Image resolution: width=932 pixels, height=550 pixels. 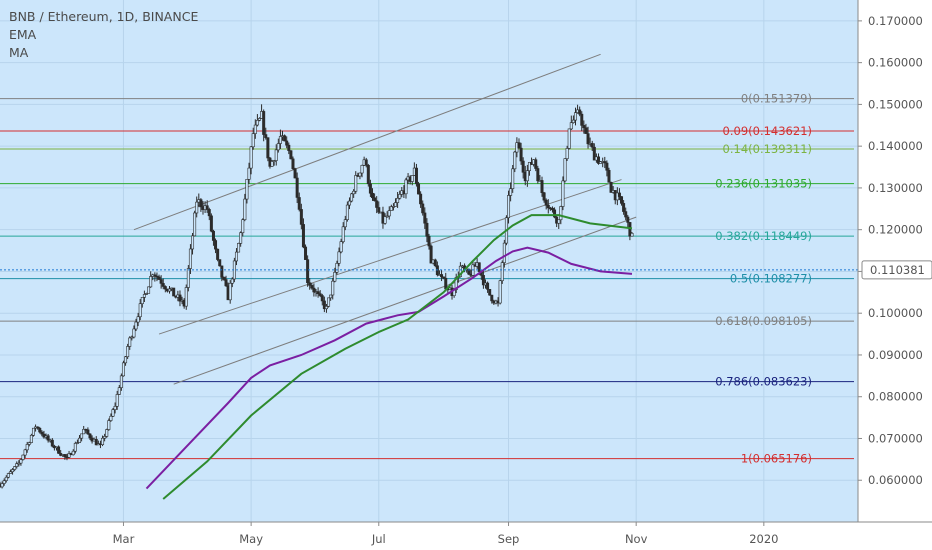 I want to click on y-tick-label: 0.150000, so click(x=895, y=104).